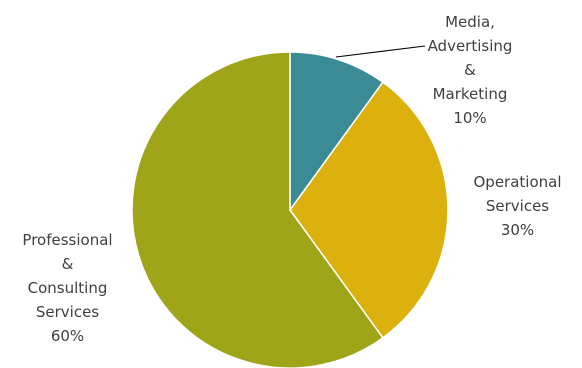 The height and width of the screenshot is (368, 582). What do you see at coordinates (517, 182) in the screenshot?
I see `label-operational-line-1: Operational` at bounding box center [517, 182].